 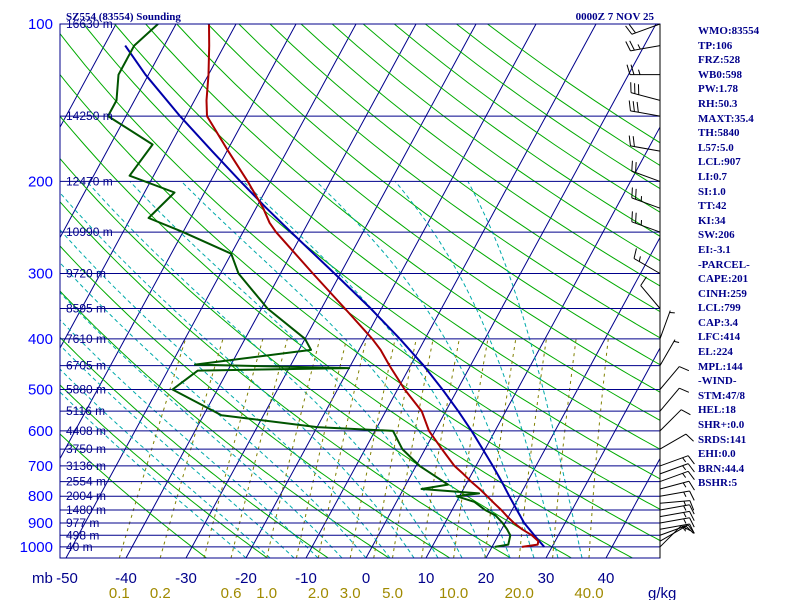 What do you see at coordinates (486, 578) in the screenshot?
I see `temperature-tick-label: 20` at bounding box center [486, 578].